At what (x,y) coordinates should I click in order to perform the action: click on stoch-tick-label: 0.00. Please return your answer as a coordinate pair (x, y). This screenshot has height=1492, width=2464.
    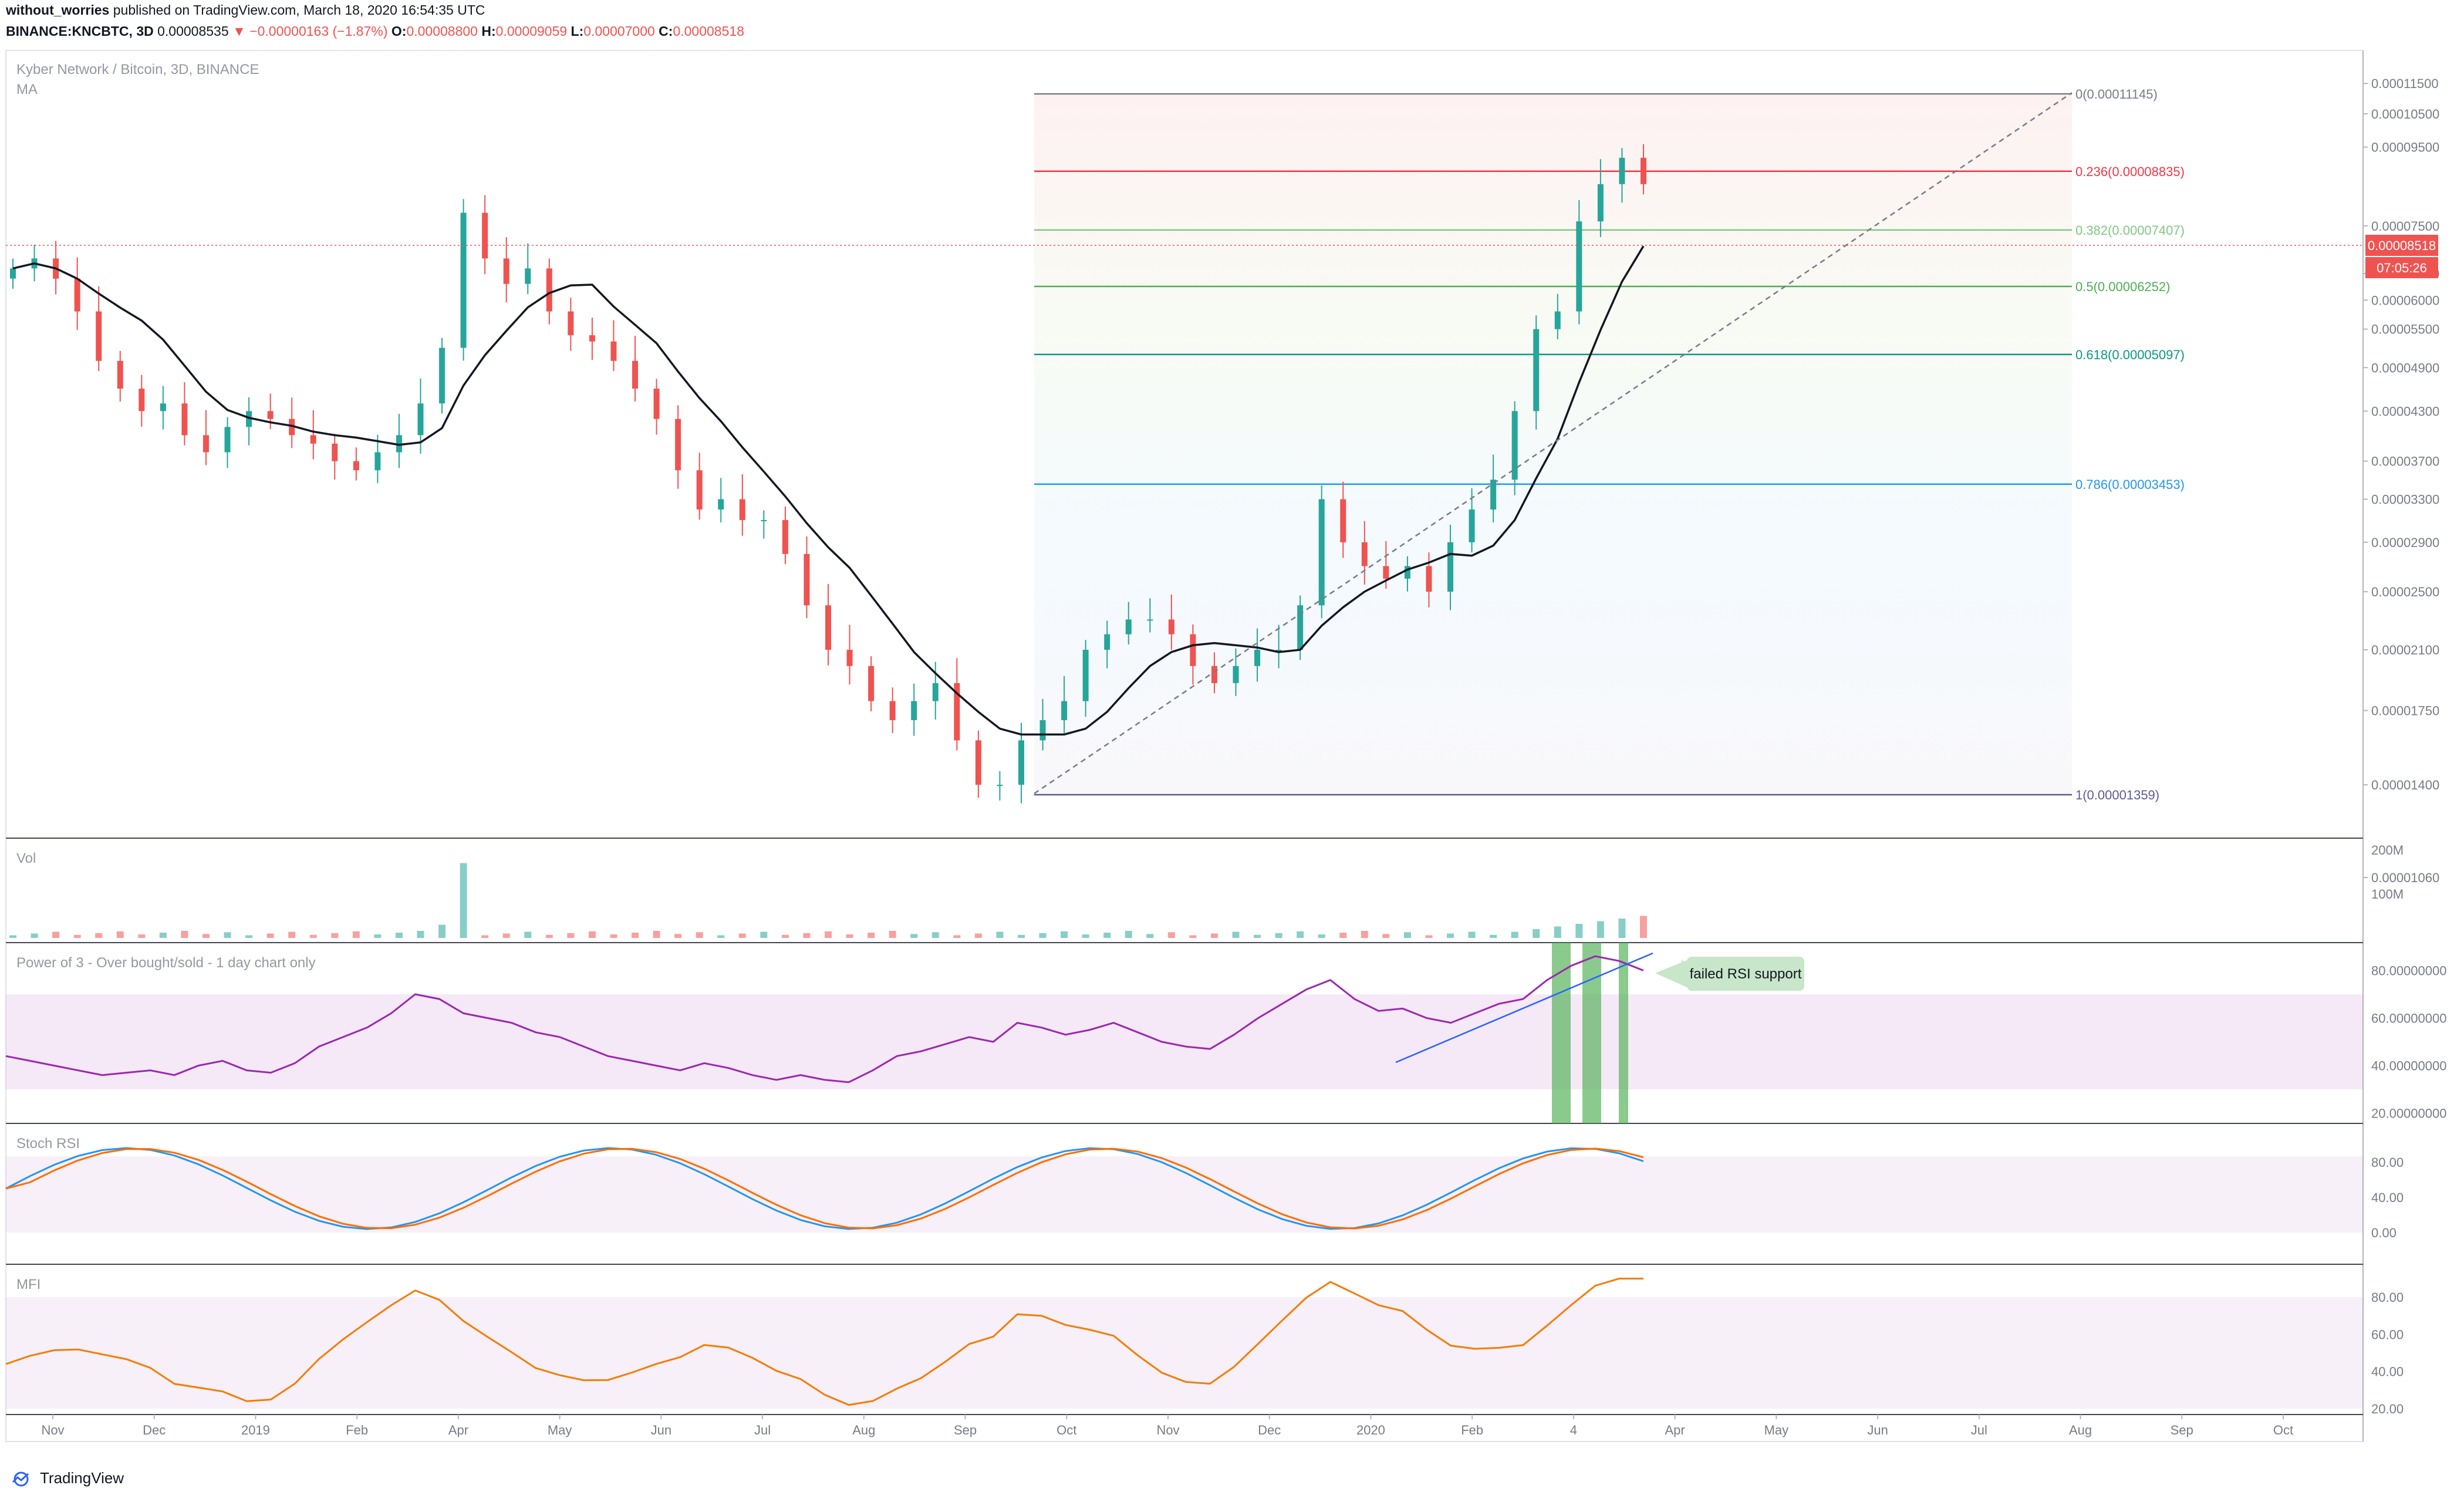
    Looking at the image, I should click on (2384, 1233).